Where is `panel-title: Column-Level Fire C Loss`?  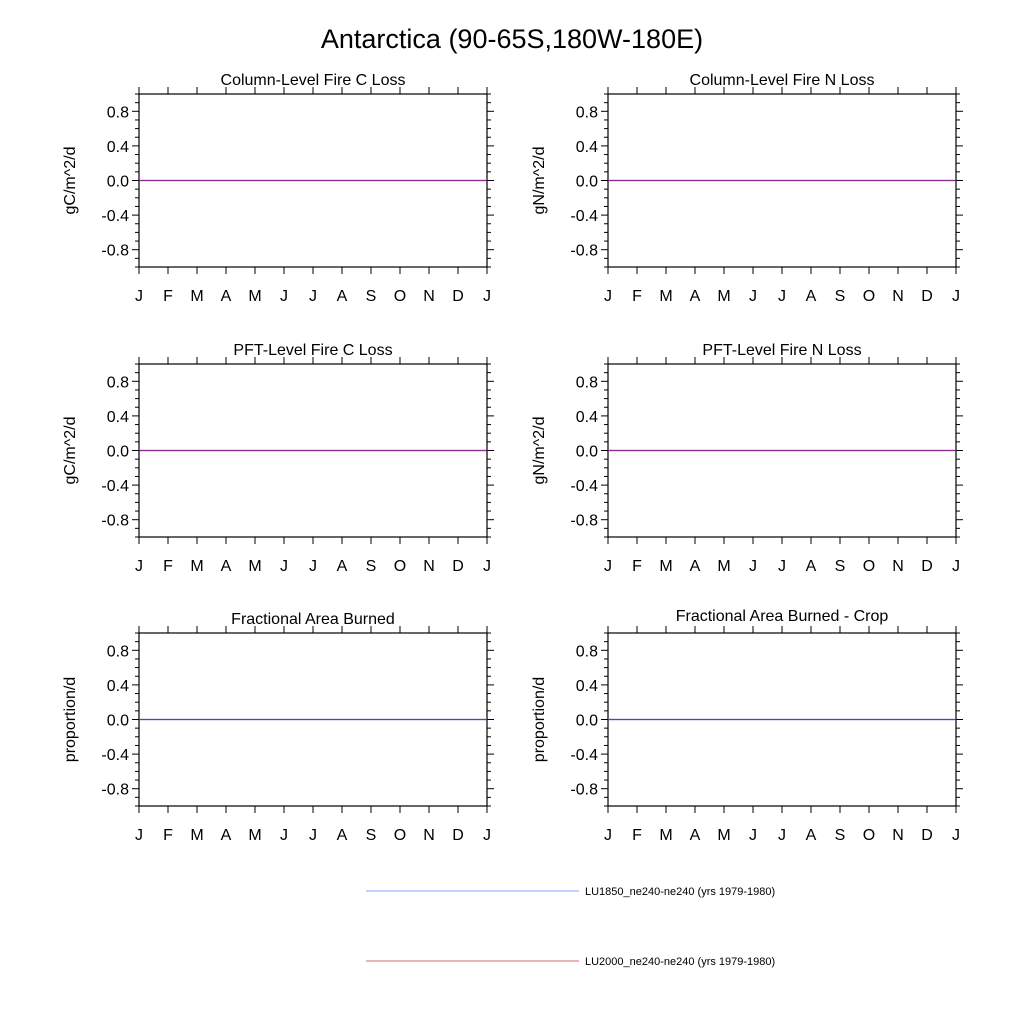 panel-title: Column-Level Fire C Loss is located at coordinates (313, 80).